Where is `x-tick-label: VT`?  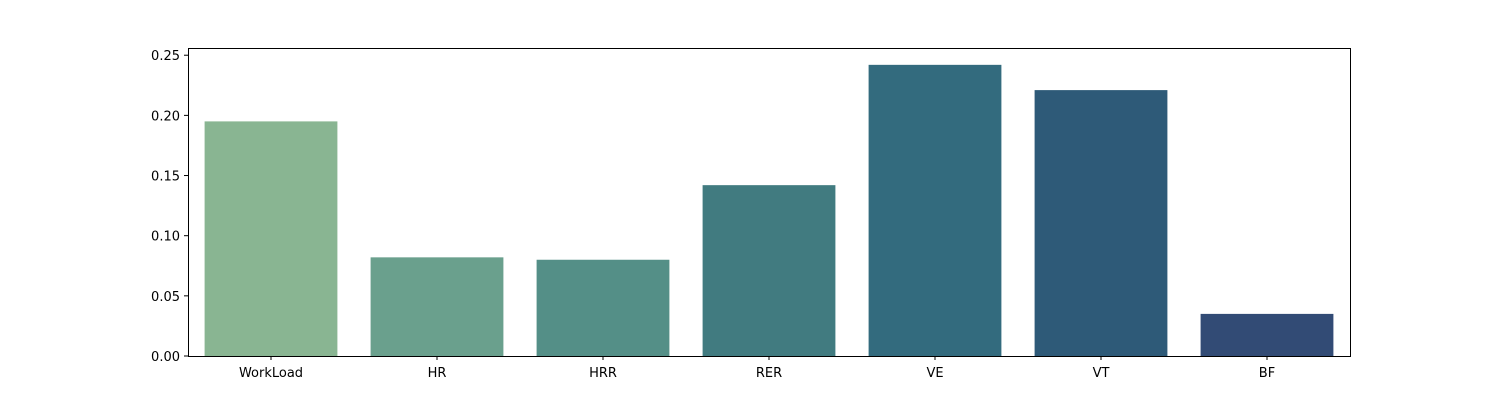
x-tick-label: VT is located at coordinates (1101, 373).